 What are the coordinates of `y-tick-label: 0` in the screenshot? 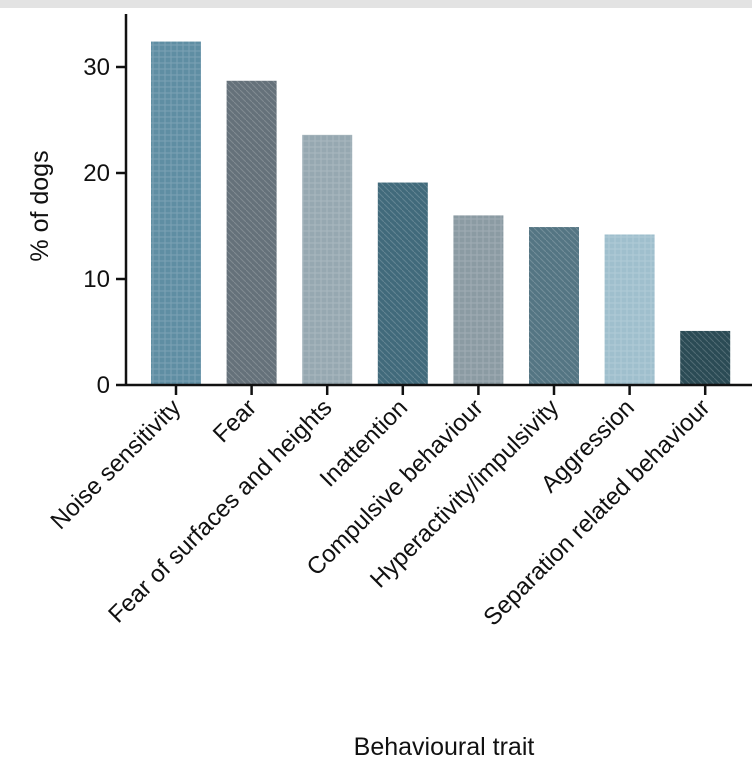 It's located at (103, 385).